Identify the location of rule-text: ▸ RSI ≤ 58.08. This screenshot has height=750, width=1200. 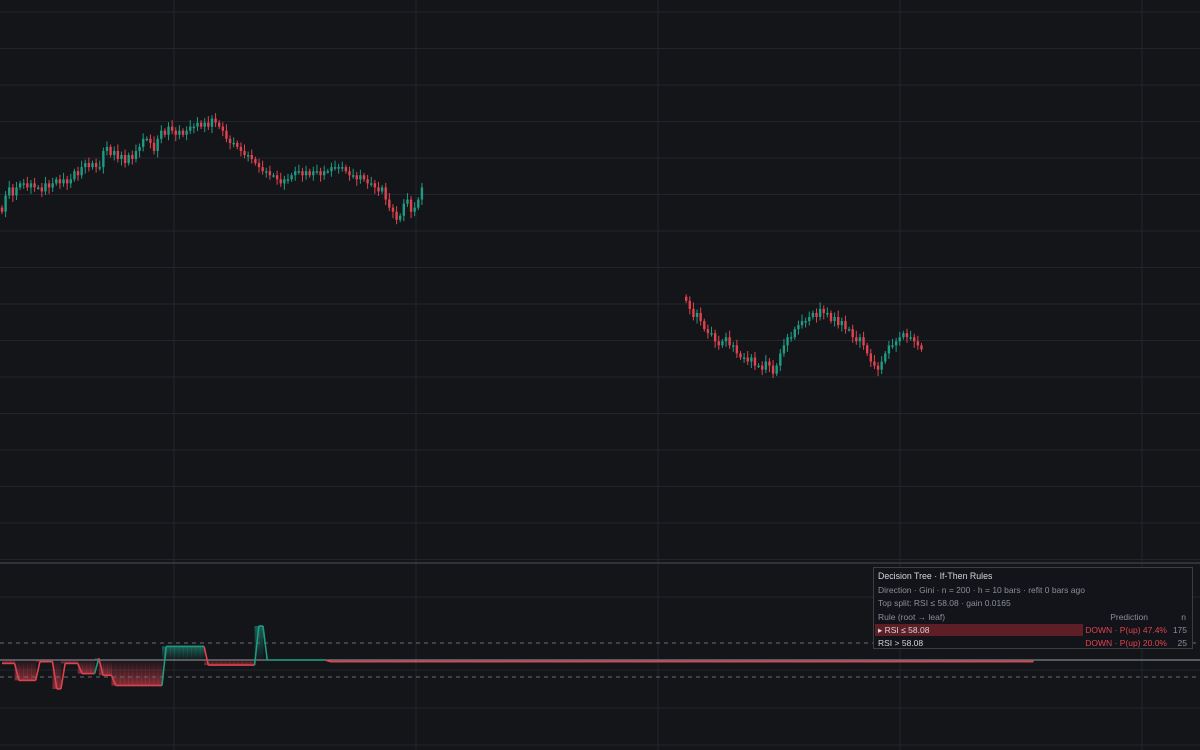
(904, 630).